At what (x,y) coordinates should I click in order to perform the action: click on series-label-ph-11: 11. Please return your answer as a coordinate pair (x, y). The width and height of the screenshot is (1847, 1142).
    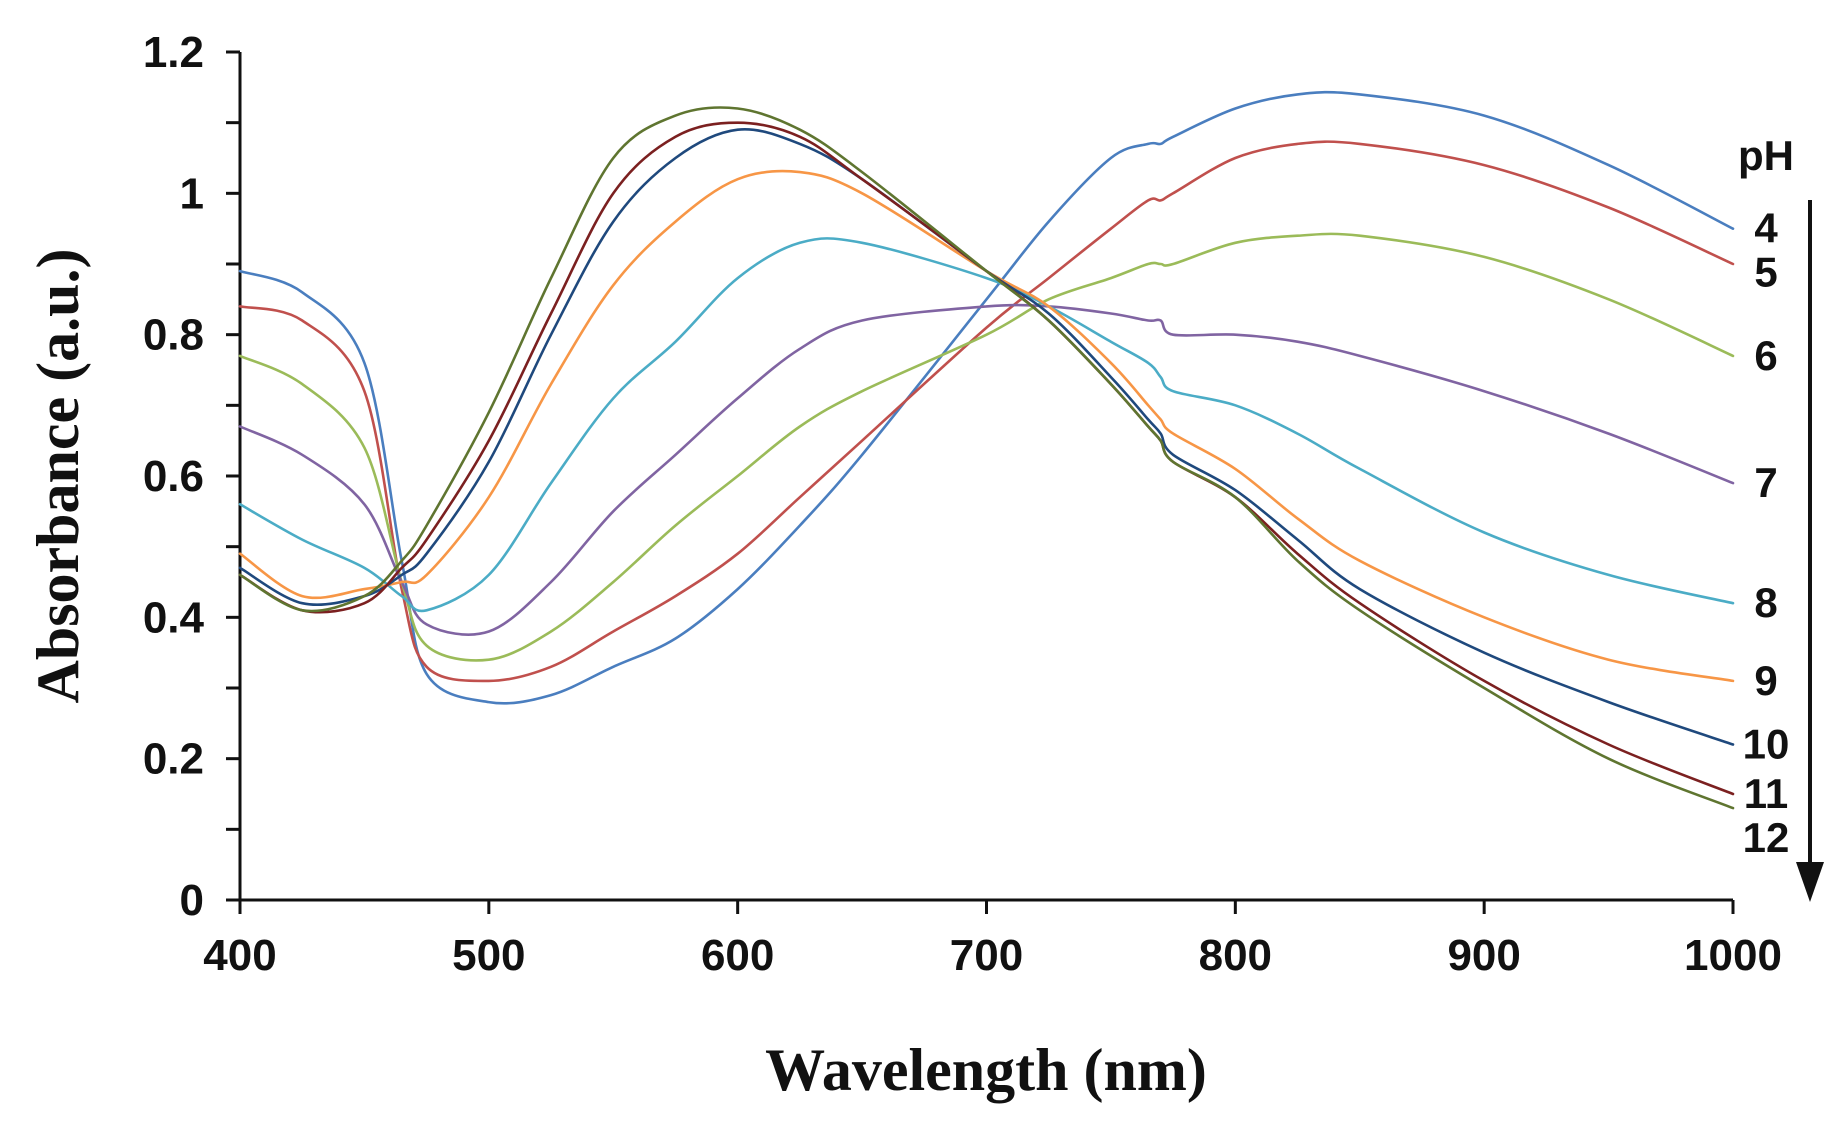
    Looking at the image, I should click on (1766, 793).